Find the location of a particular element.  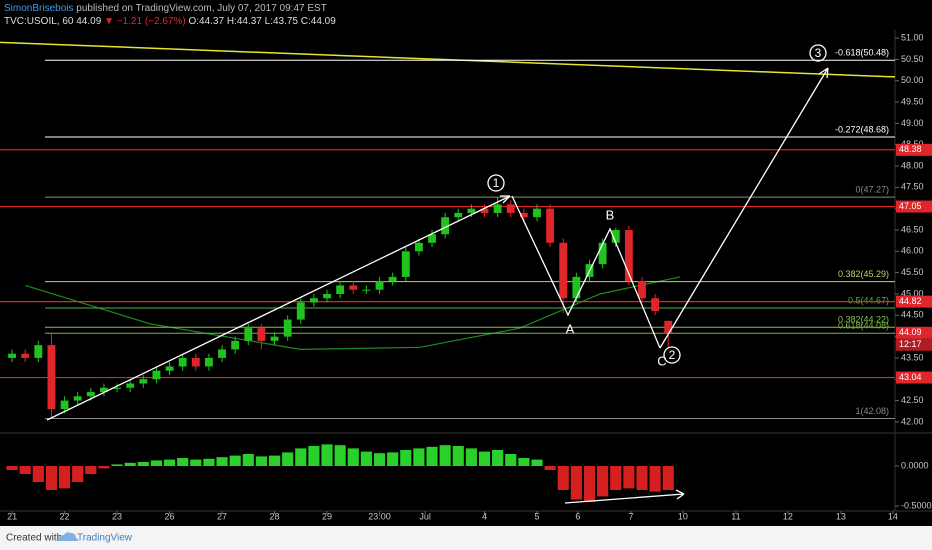

y-tick-label: 45.50 is located at coordinates (912, 272).